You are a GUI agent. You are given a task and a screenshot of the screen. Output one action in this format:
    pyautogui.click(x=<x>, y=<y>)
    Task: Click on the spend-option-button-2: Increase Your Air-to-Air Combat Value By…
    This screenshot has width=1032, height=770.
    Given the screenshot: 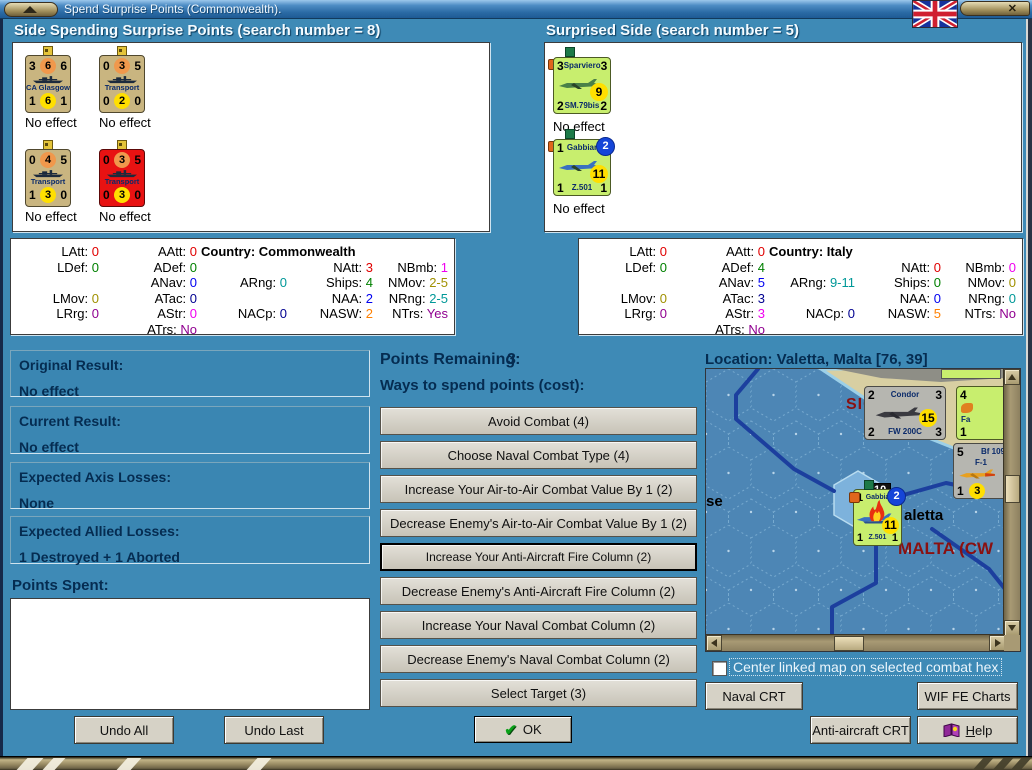 What is the action you would take?
    pyautogui.click(x=538, y=489)
    